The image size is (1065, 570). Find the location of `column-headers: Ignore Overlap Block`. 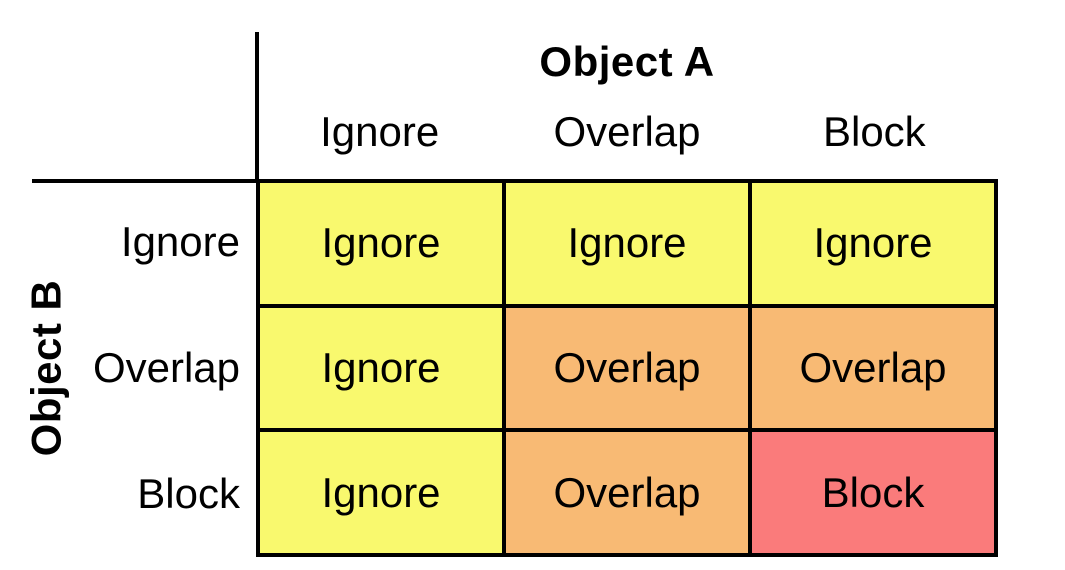

column-headers: Ignore Overlap Block is located at coordinates (627, 132).